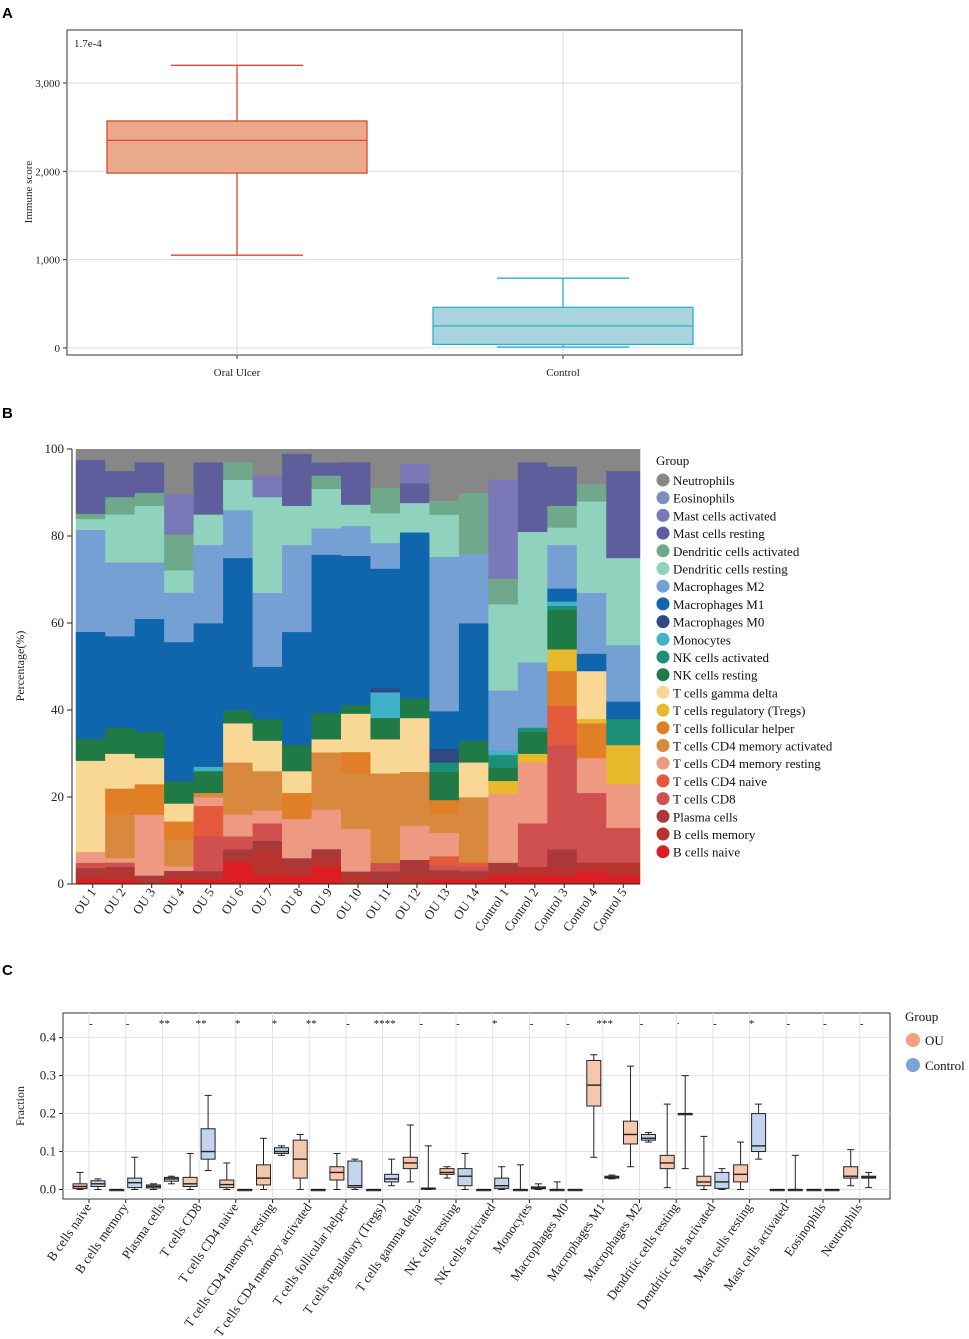 This screenshot has height=1339, width=969. Describe the element at coordinates (715, 675) in the screenshot. I see `b-legend-label: NK cells resting` at that location.